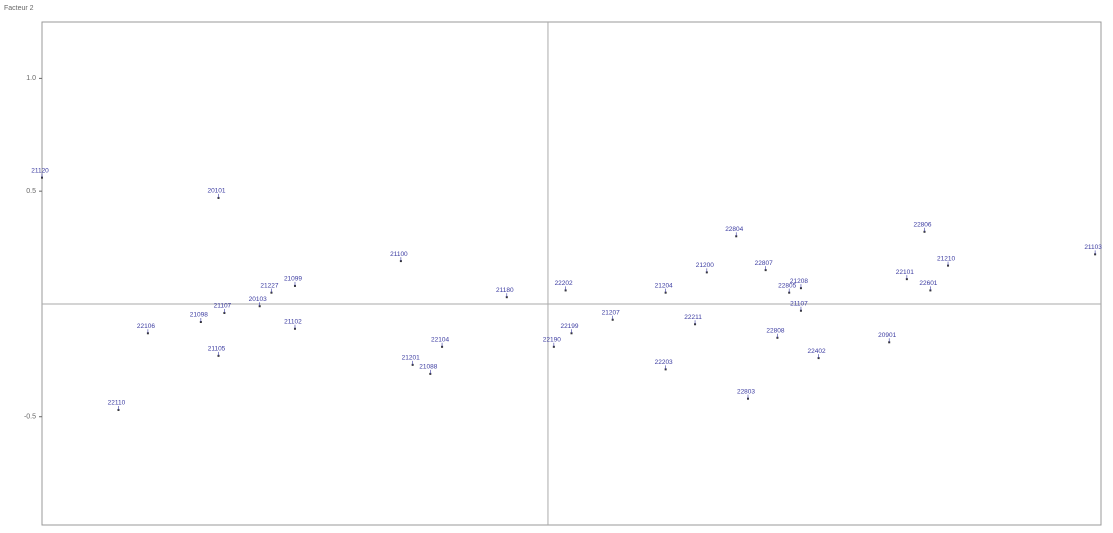  I want to click on point-label: 21207, so click(611, 312).